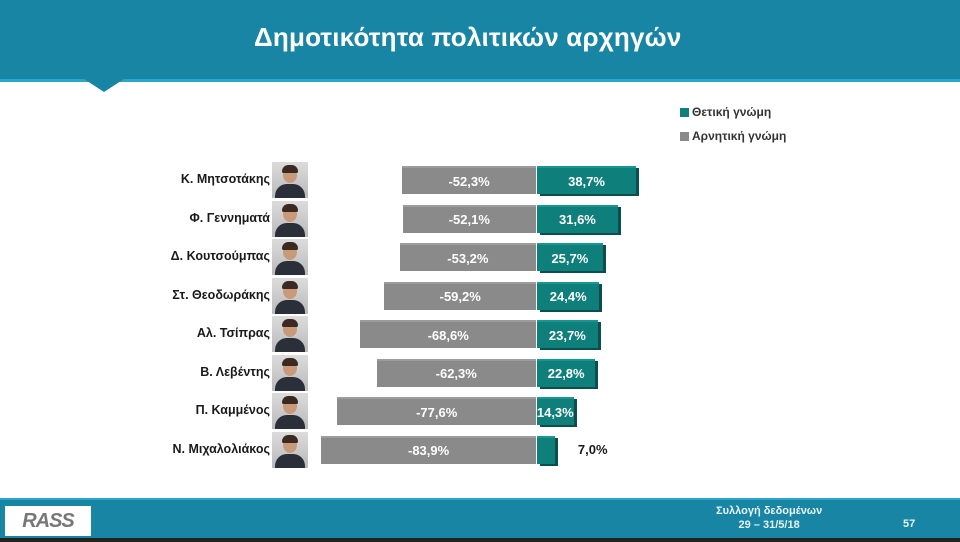 The width and height of the screenshot is (960, 542). Describe the element at coordinates (769, 525) in the screenshot. I see `collection-dates: 29 – 31/5/18` at that location.